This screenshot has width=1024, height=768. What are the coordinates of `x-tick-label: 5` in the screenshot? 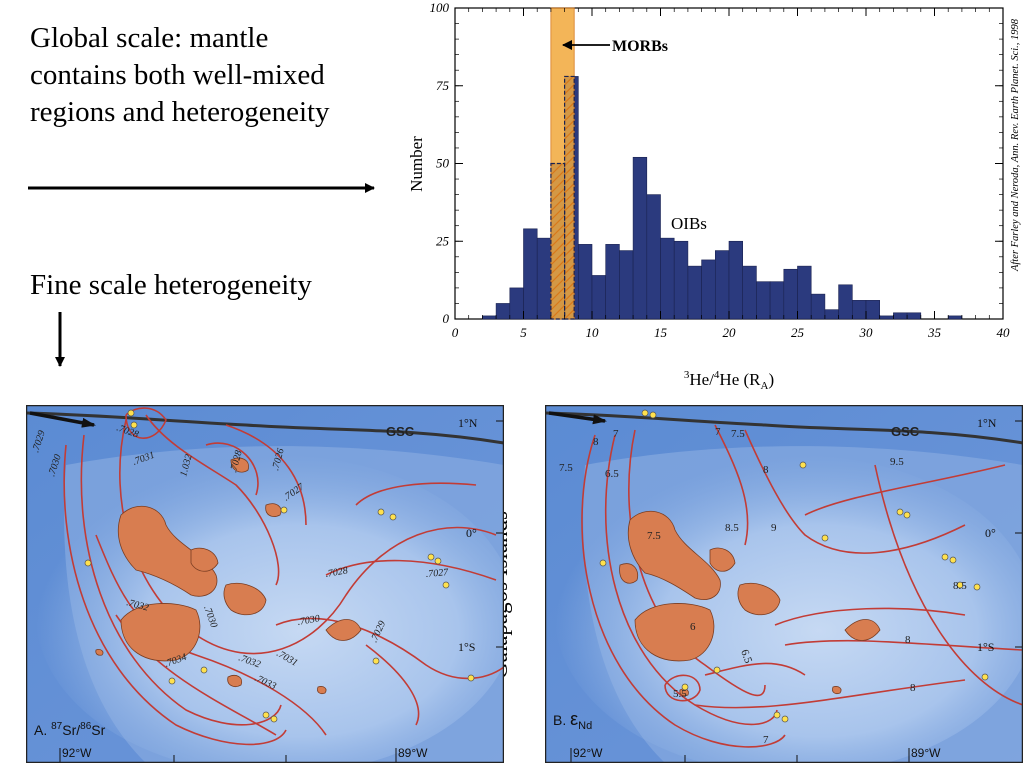 It's located at (523, 332).